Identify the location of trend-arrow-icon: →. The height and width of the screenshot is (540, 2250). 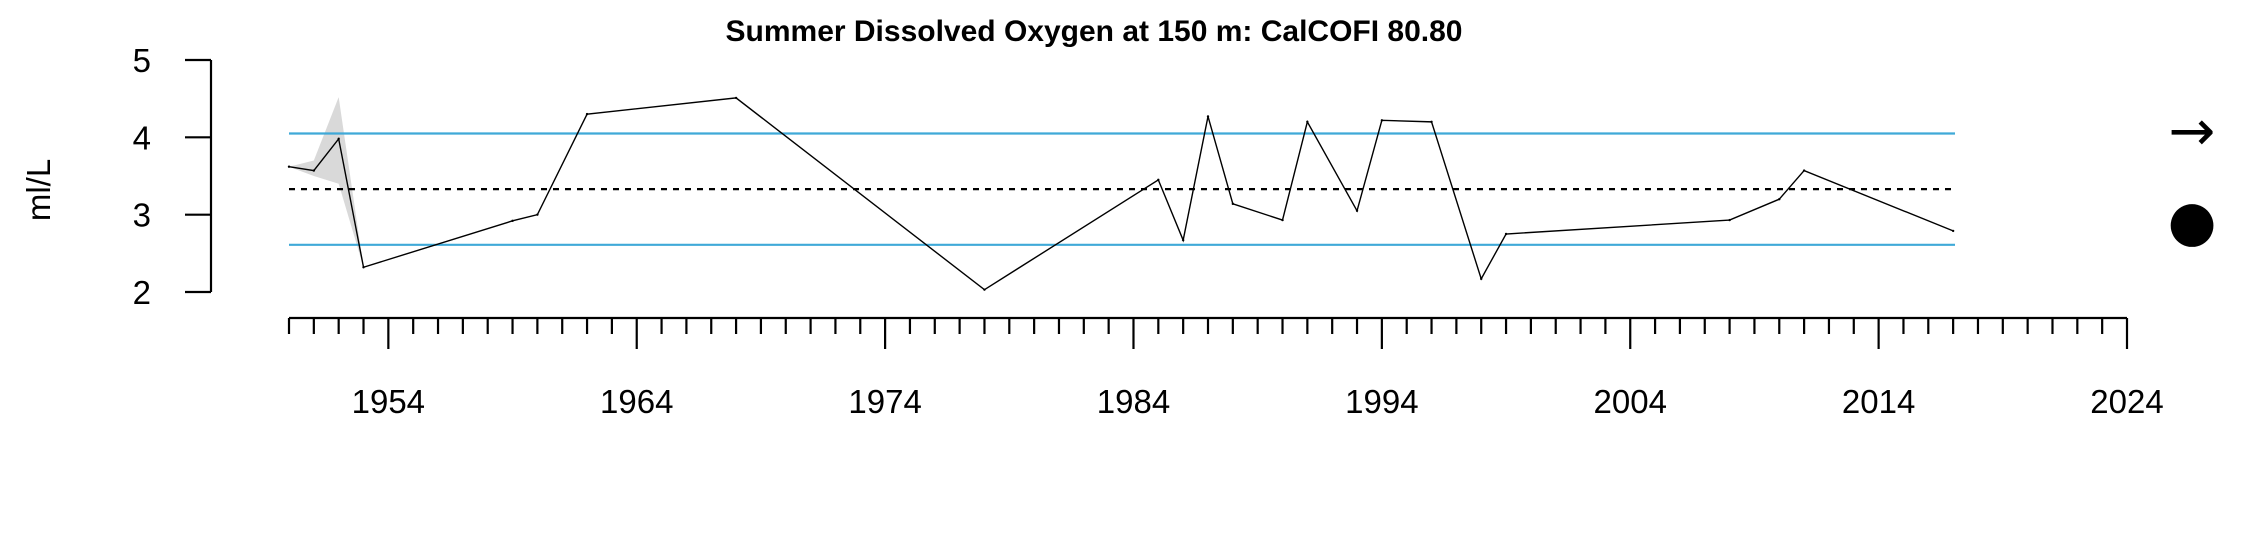
(2192, 131).